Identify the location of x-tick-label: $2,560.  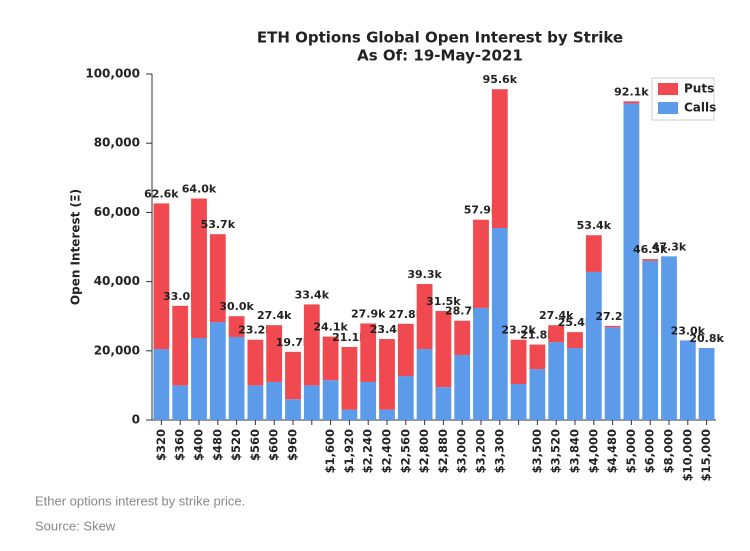
(405, 451).